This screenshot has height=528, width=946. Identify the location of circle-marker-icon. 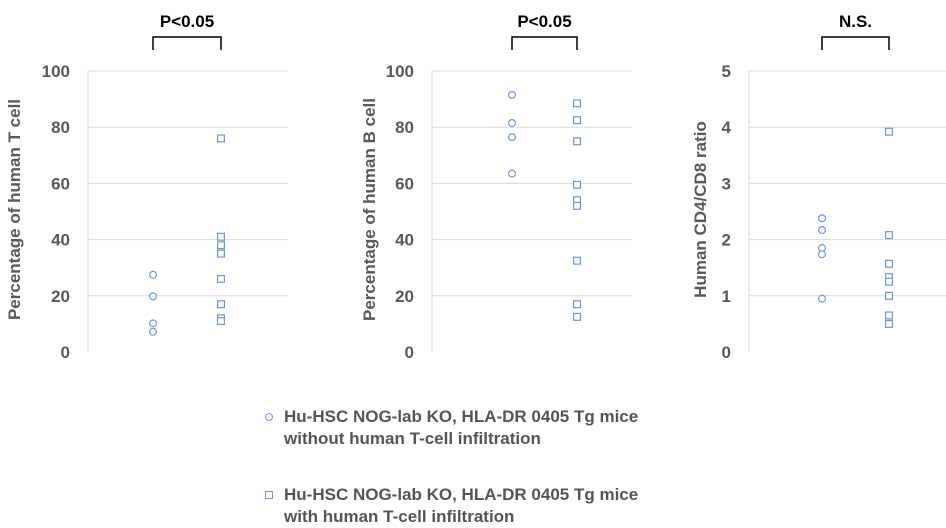
(269, 417).